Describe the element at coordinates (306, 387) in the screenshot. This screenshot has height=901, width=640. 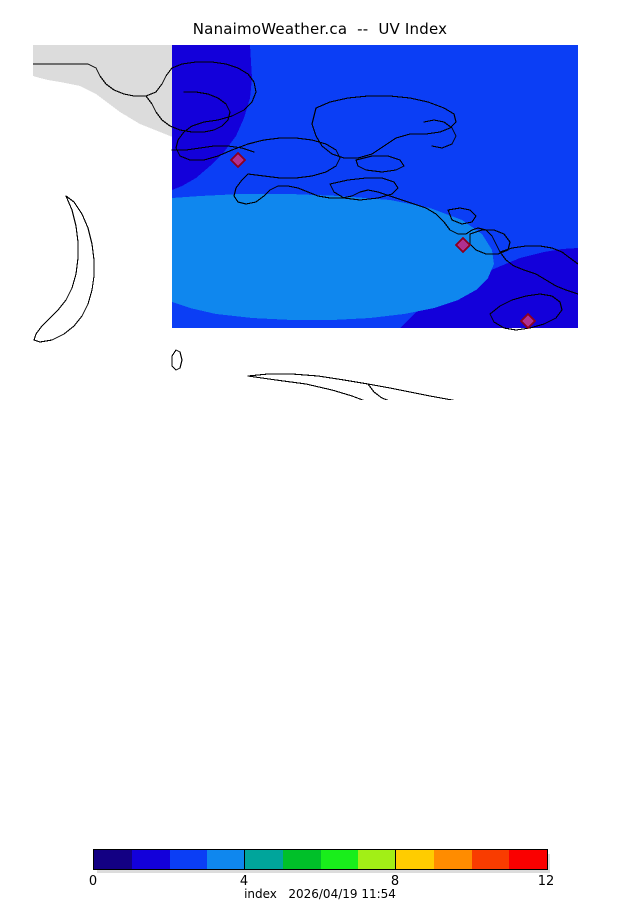
I see `coastline-juandefuca` at that location.